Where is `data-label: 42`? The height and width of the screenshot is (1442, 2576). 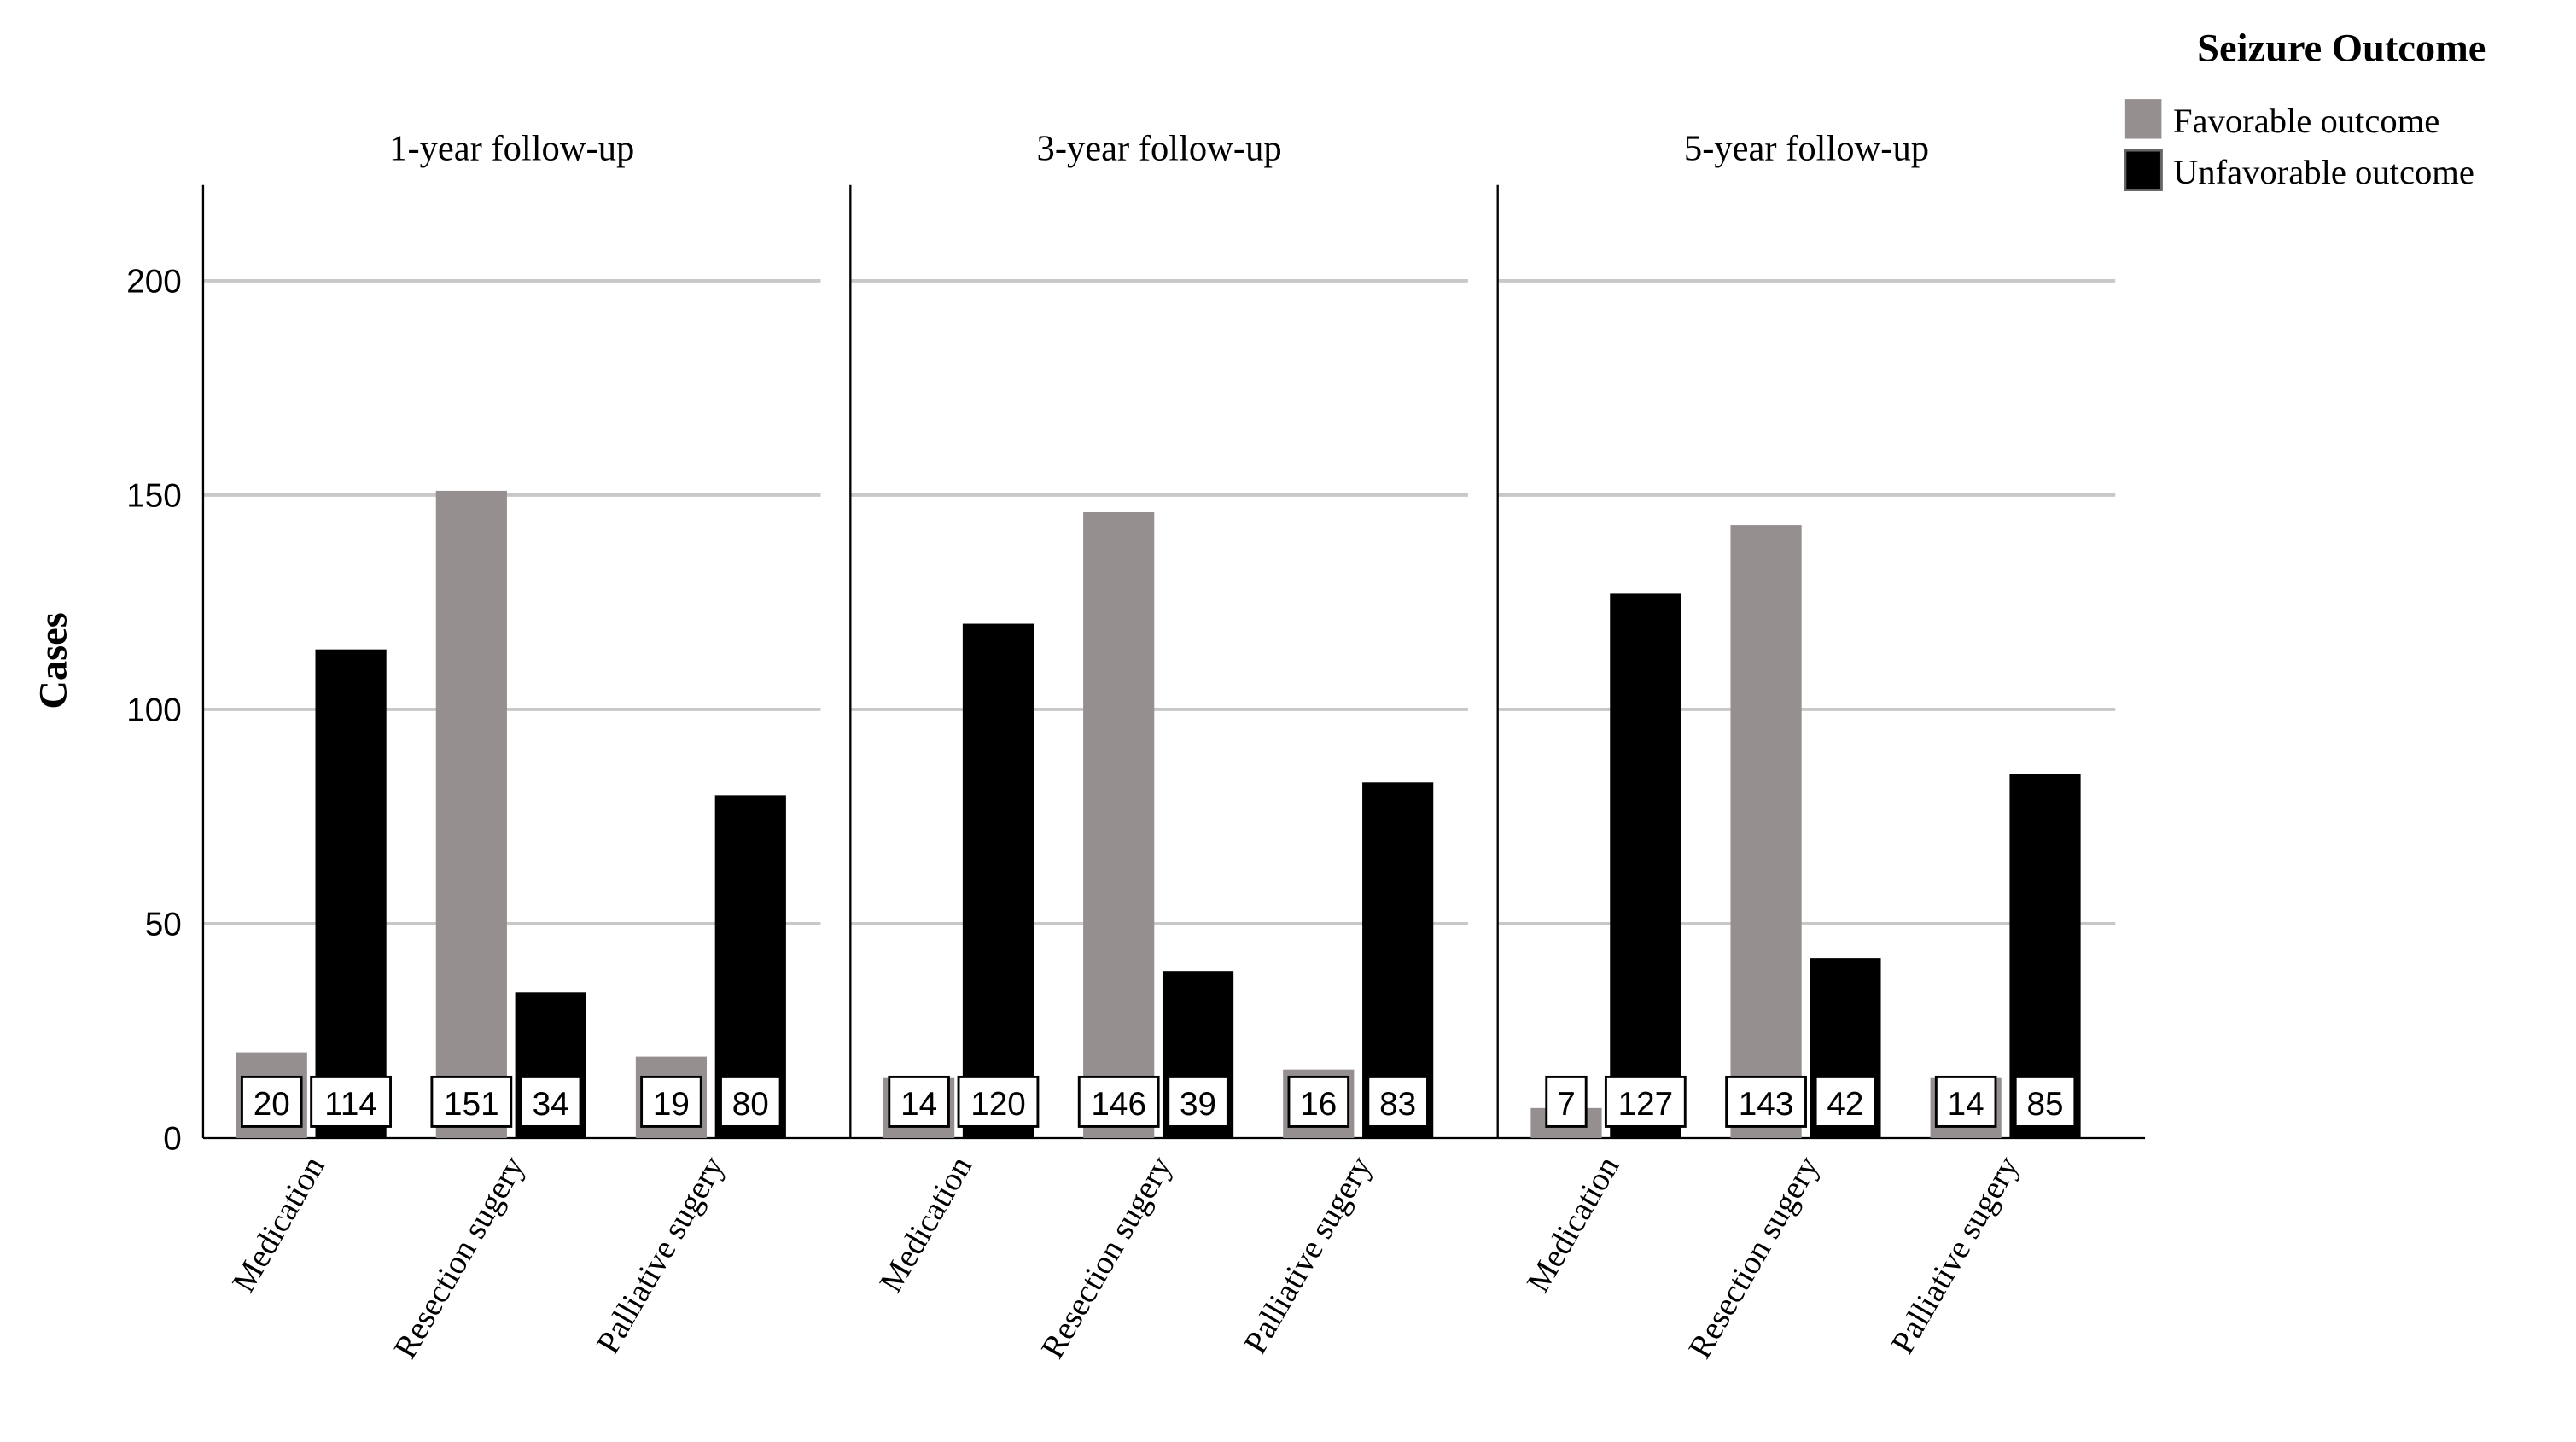 data-label: 42 is located at coordinates (1845, 1104).